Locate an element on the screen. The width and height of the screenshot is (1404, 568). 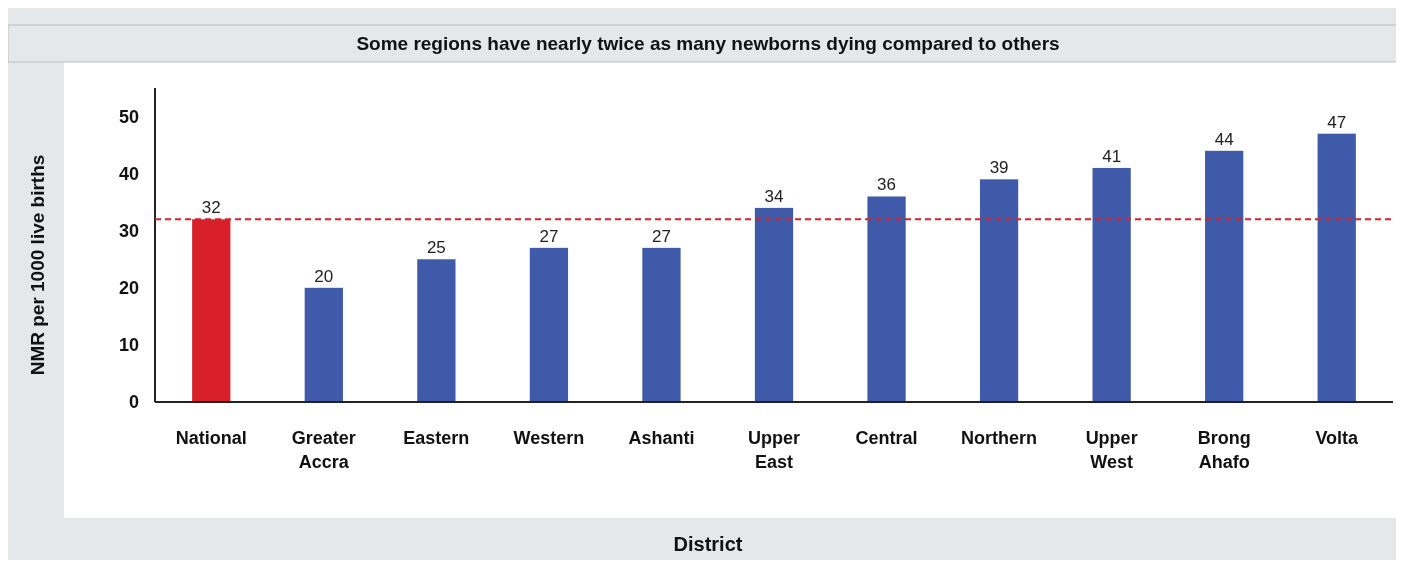
data-label: 41 is located at coordinates (1112, 156).